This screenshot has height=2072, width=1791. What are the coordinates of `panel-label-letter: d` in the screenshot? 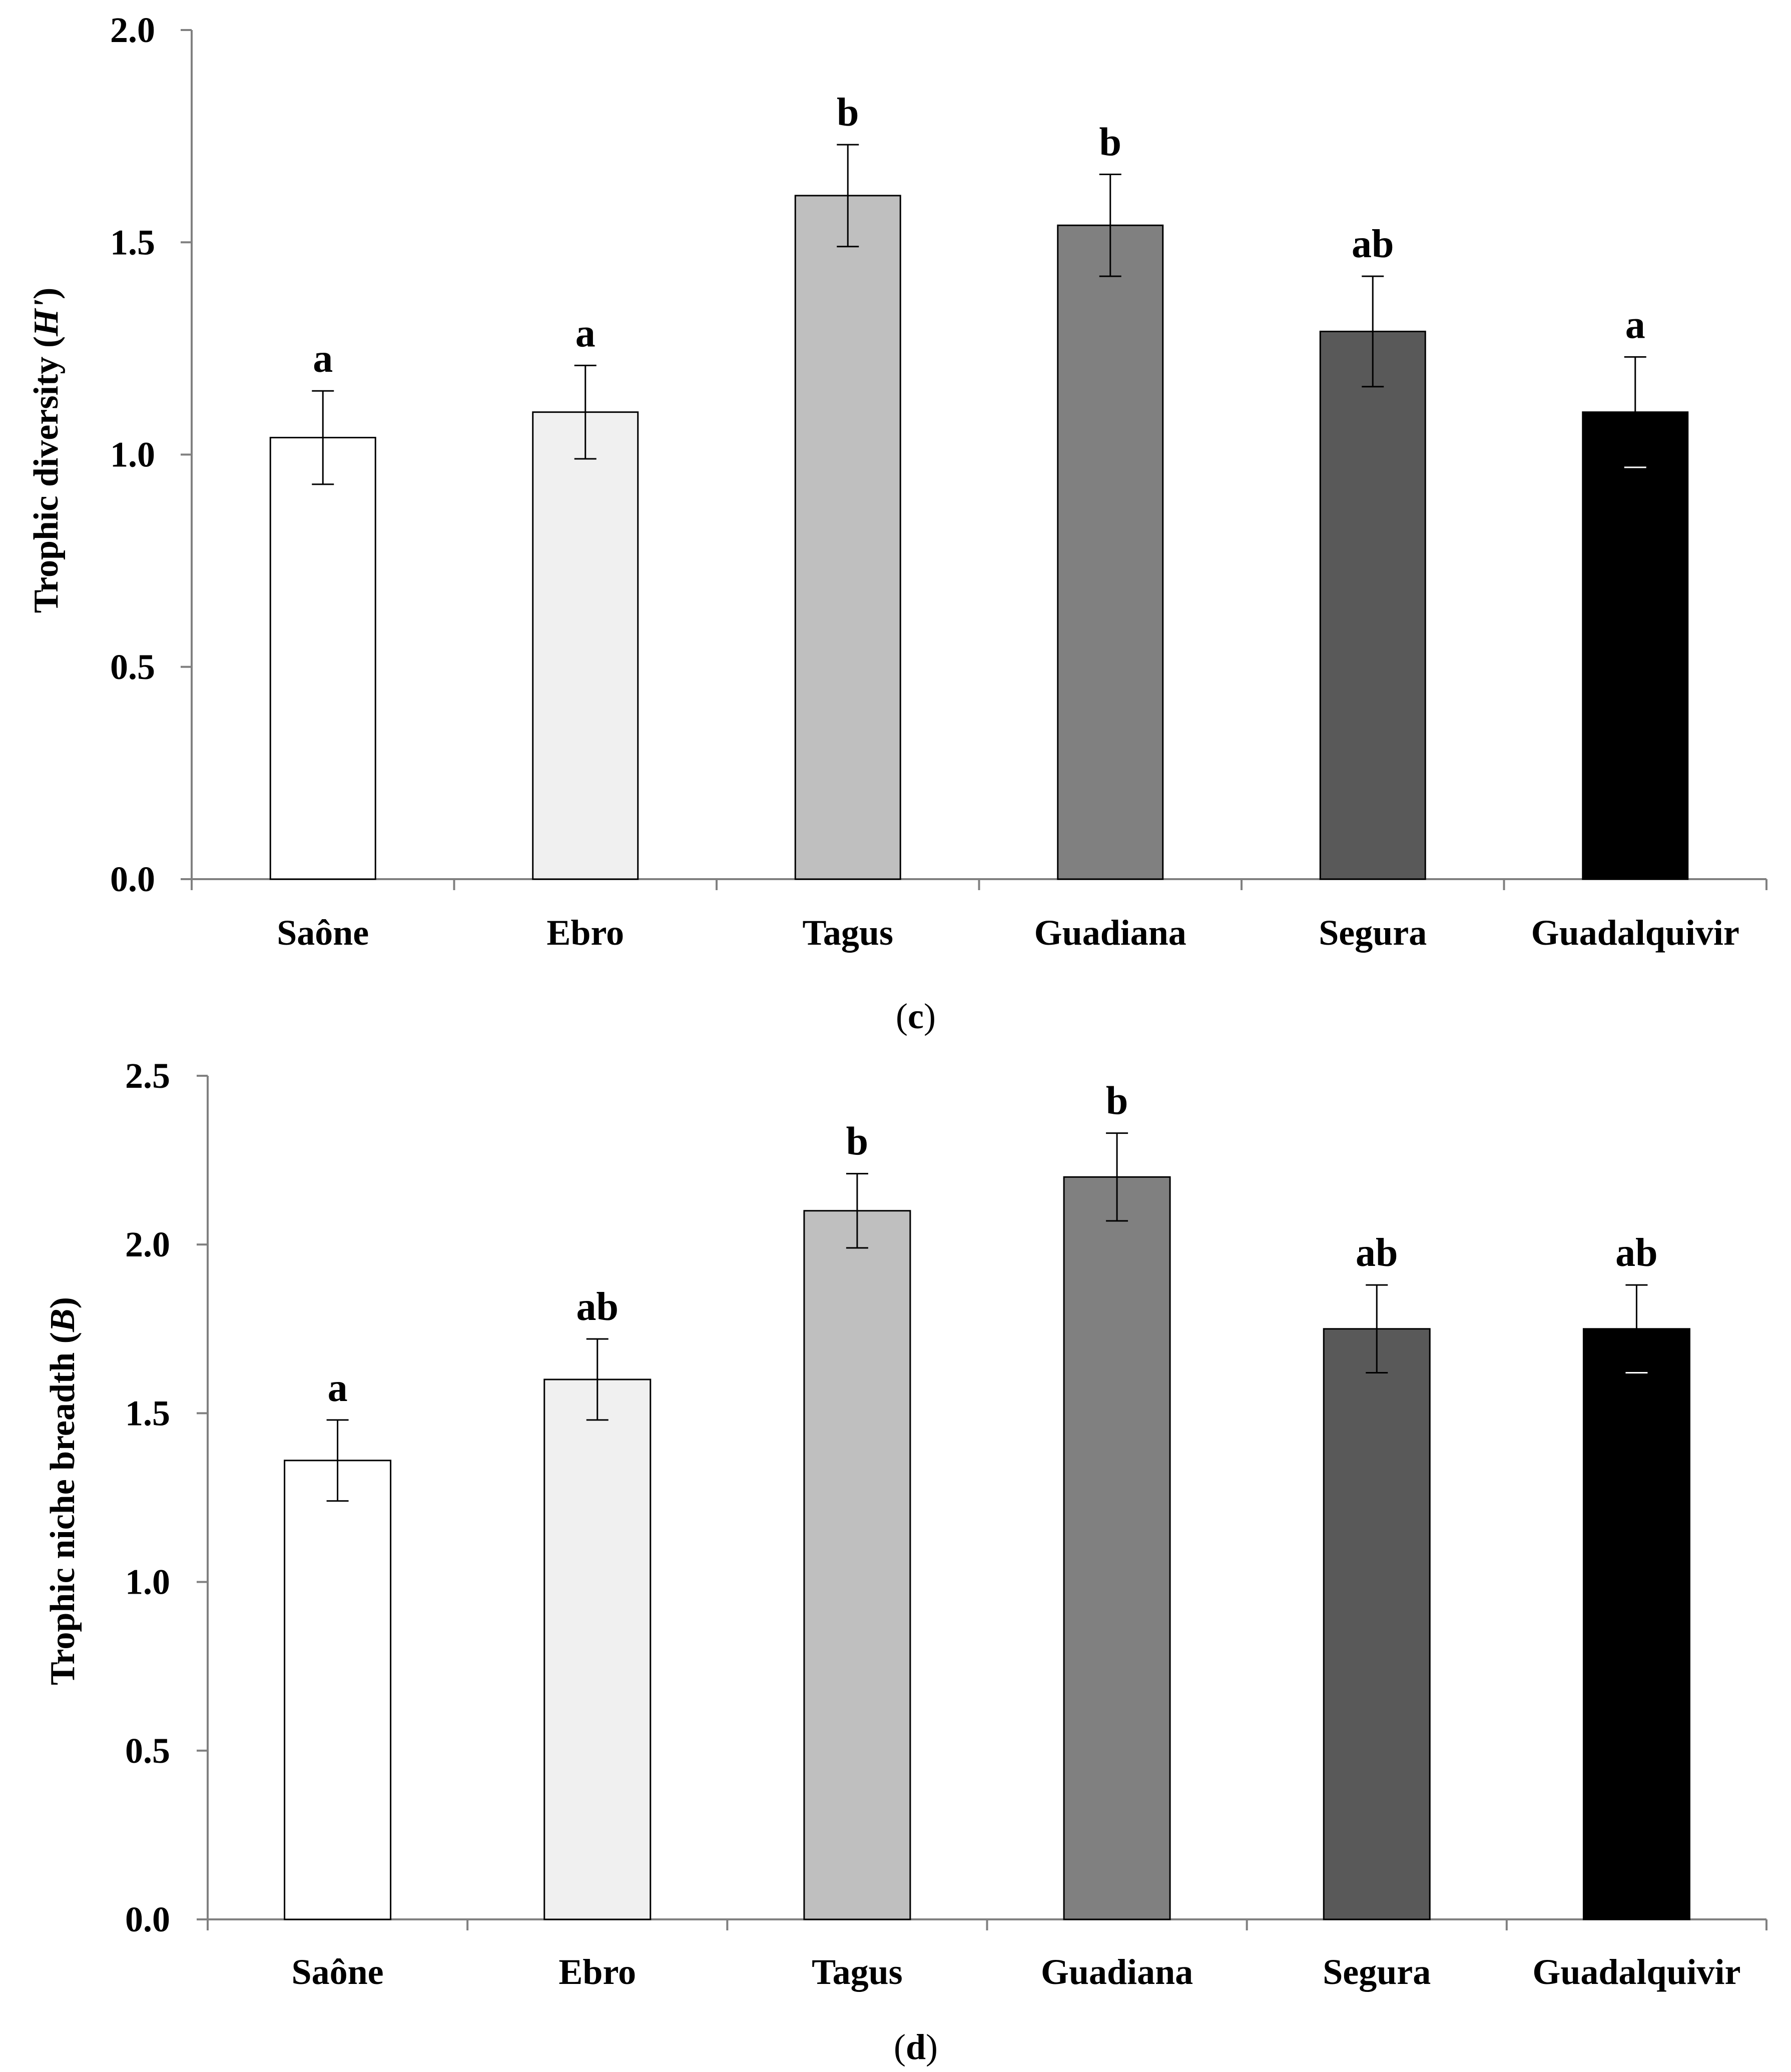 It's located at (916, 2047).